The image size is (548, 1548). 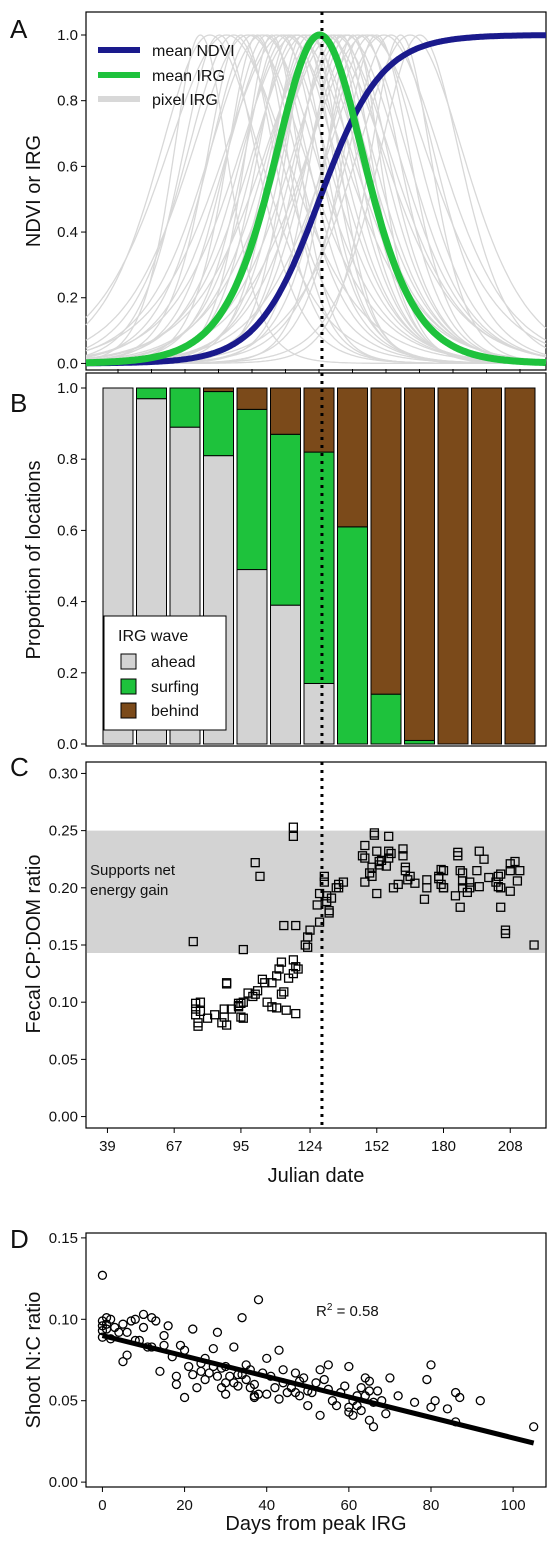 I want to click on x-tick-label: 80, so click(x=431, y=1505).